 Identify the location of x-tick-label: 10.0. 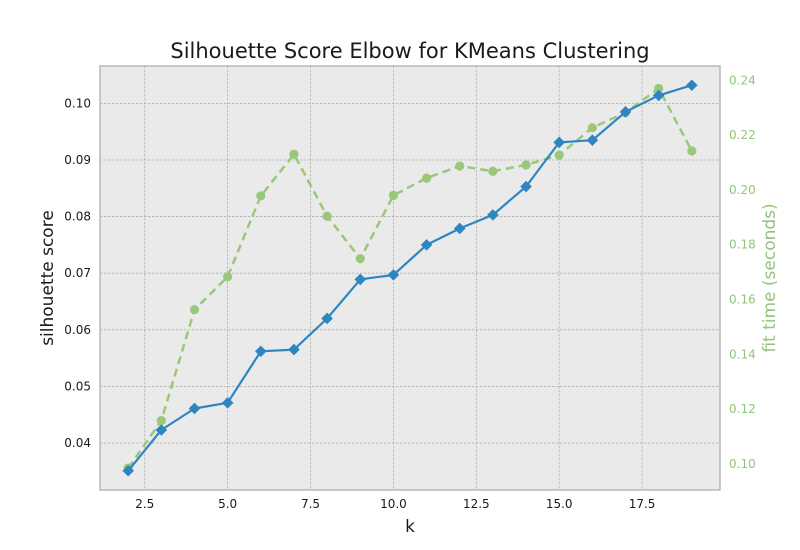
(393, 504).